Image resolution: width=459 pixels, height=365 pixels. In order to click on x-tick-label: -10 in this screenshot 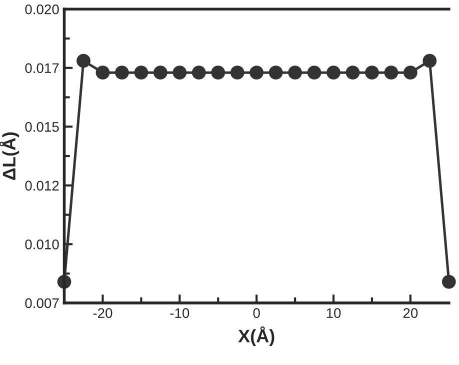, I will do `click(180, 313)`.